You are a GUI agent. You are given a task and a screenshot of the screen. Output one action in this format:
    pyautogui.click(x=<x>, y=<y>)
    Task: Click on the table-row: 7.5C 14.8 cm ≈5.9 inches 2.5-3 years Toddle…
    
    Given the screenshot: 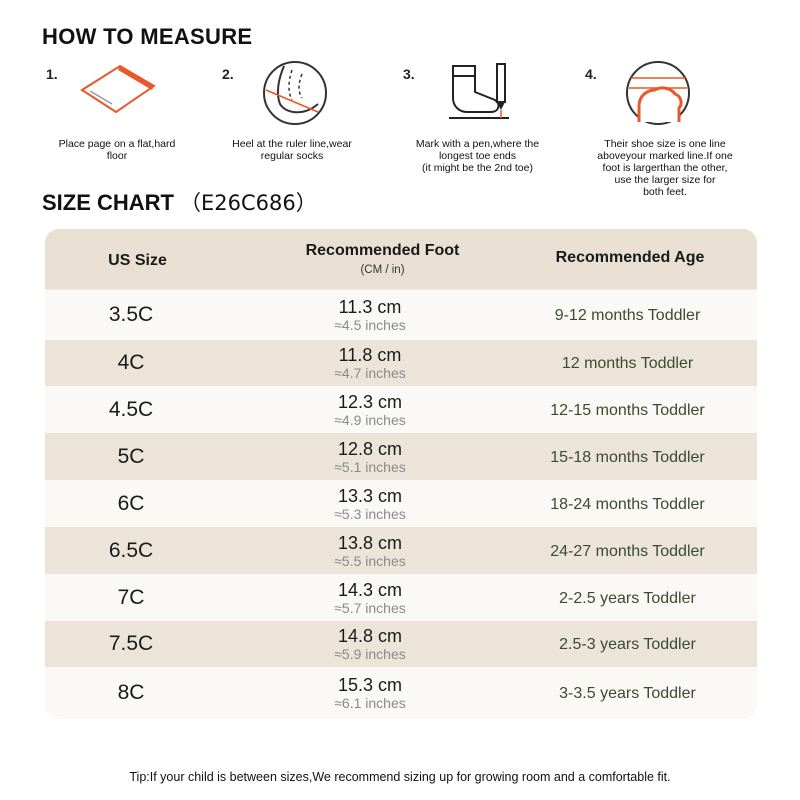 What is the action you would take?
    pyautogui.click(x=401, y=644)
    